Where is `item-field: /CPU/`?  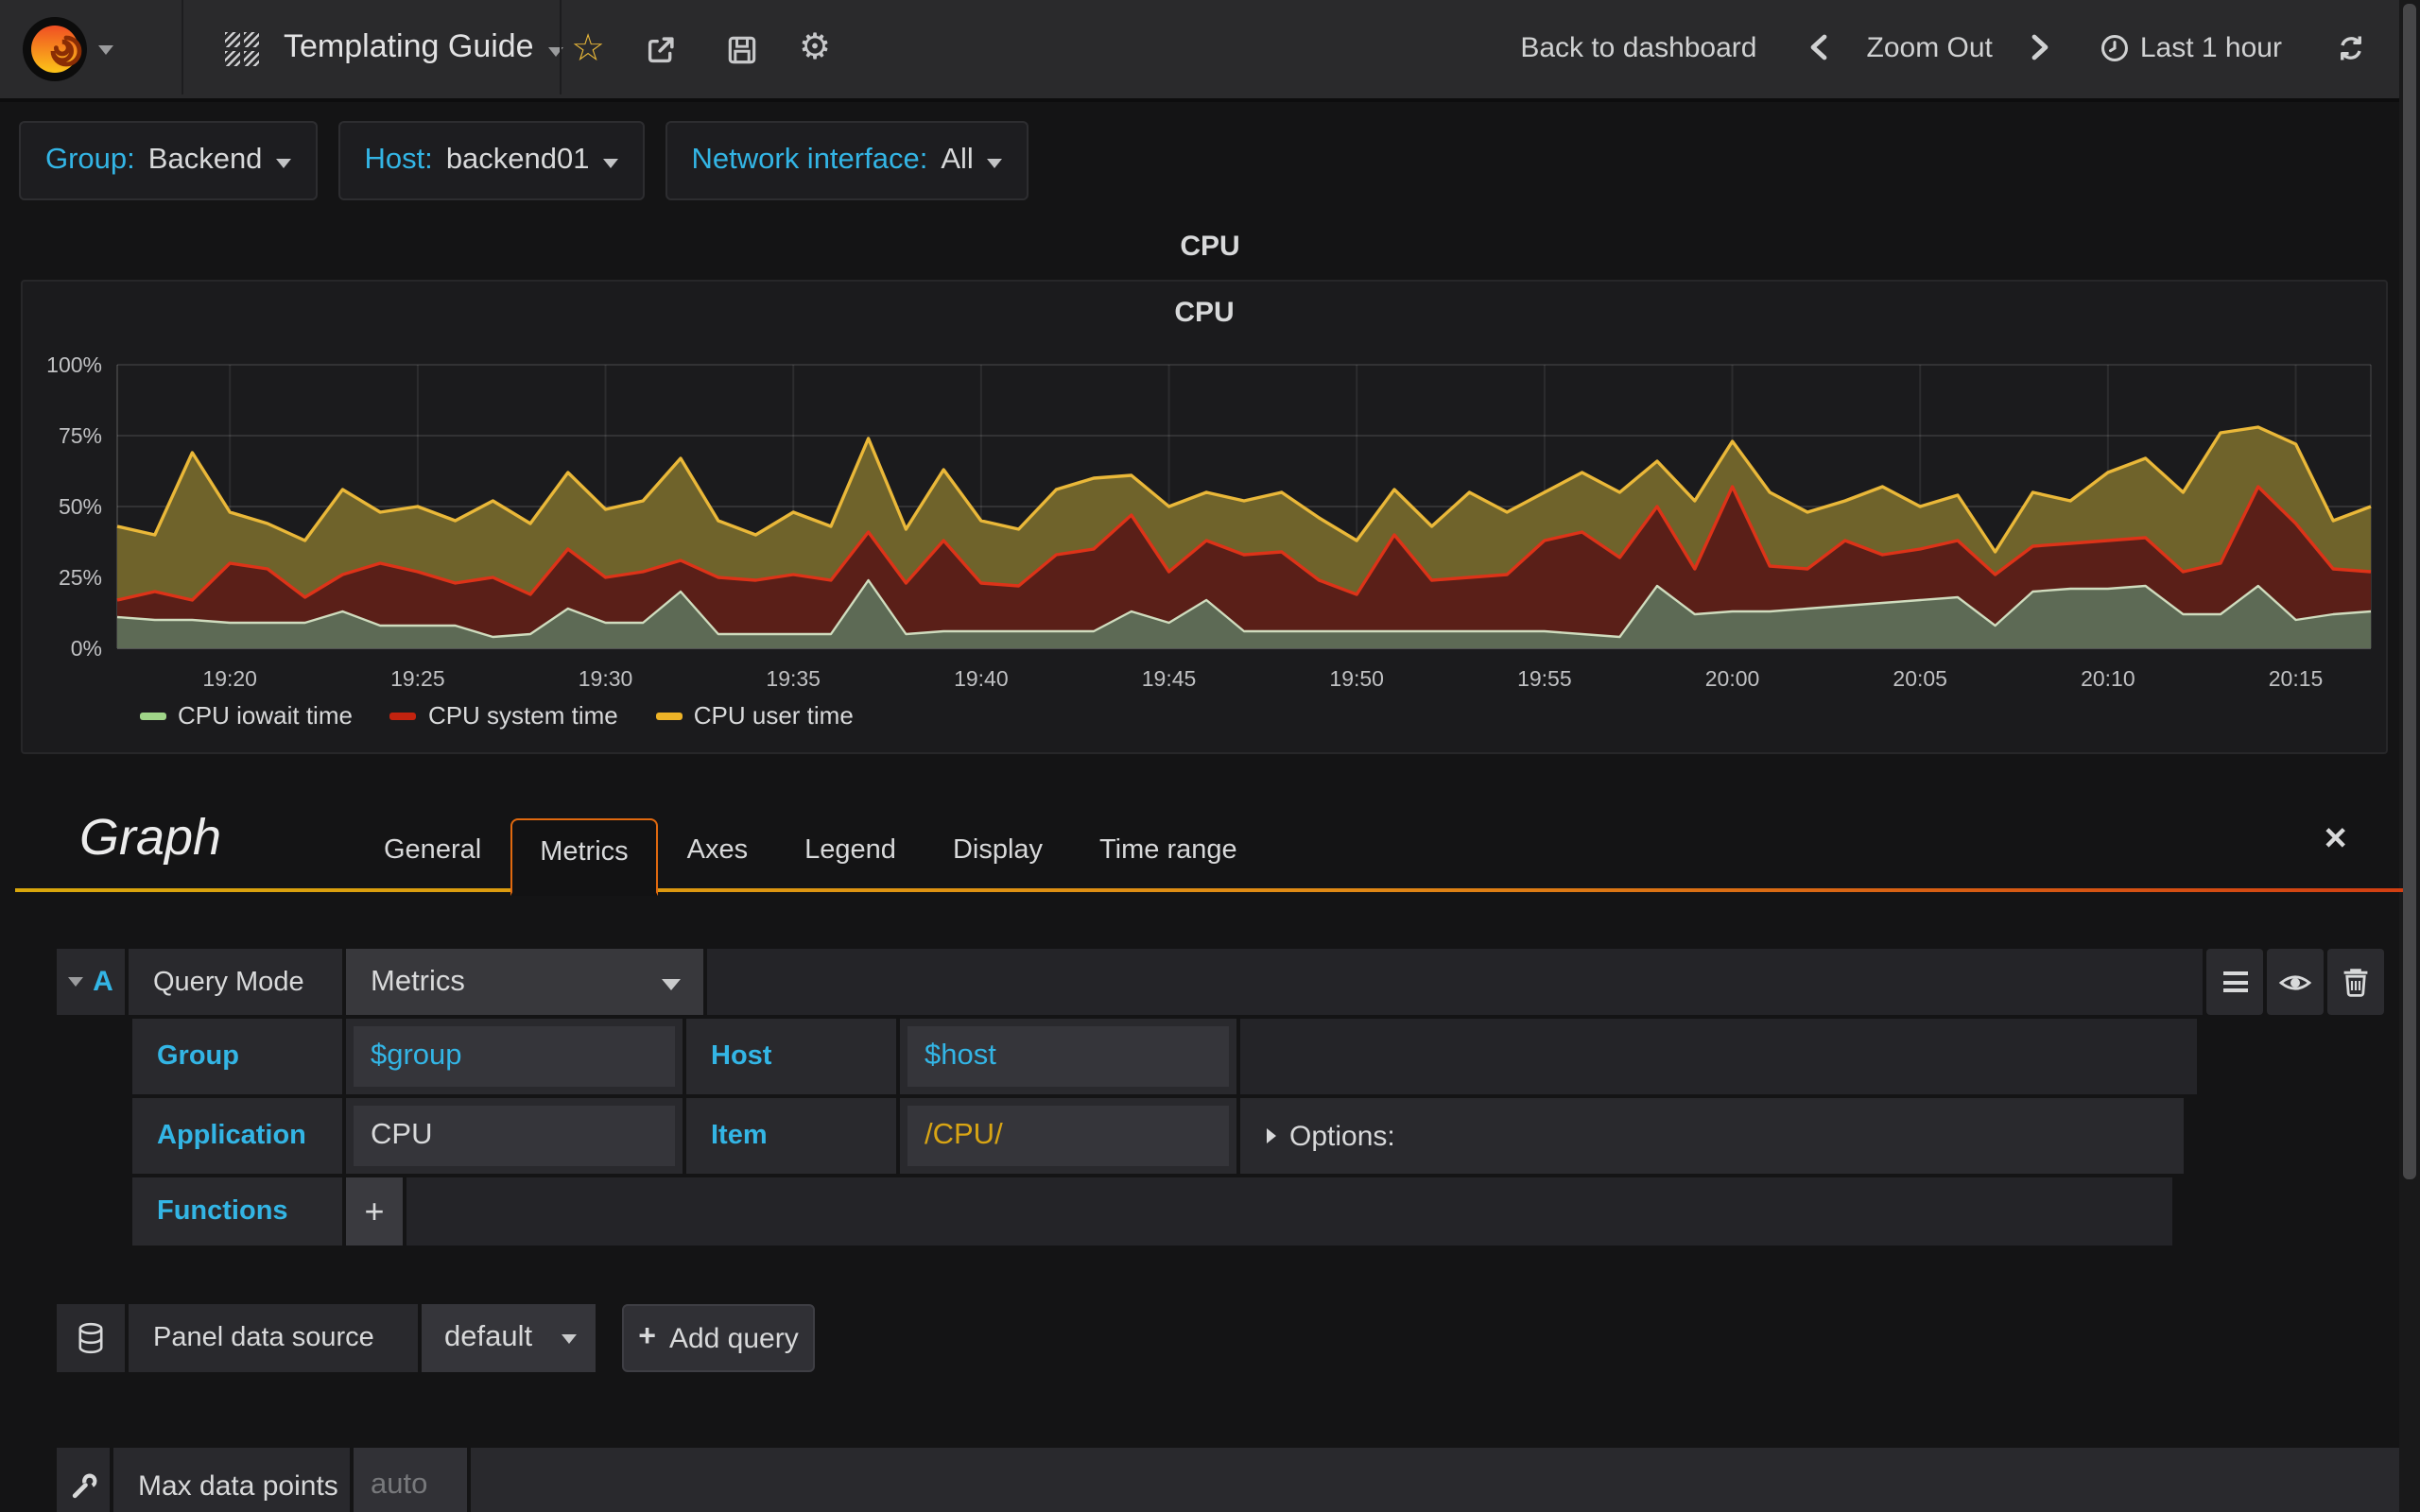
item-field: /CPU/ is located at coordinates (1068, 1136).